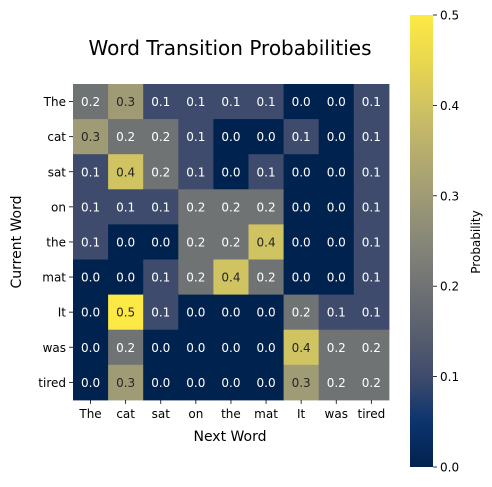  I want to click on y-tick-label: cat, so click(56, 137).